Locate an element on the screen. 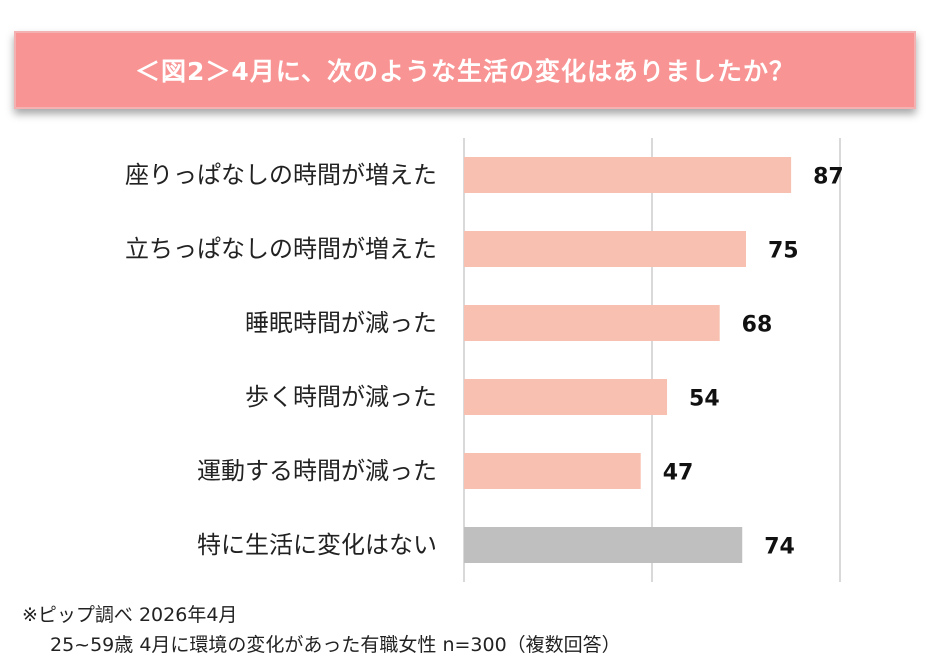 The image size is (933, 671). footnote-source: ※ピップ調べ 2026年4月 is located at coordinates (130, 615).